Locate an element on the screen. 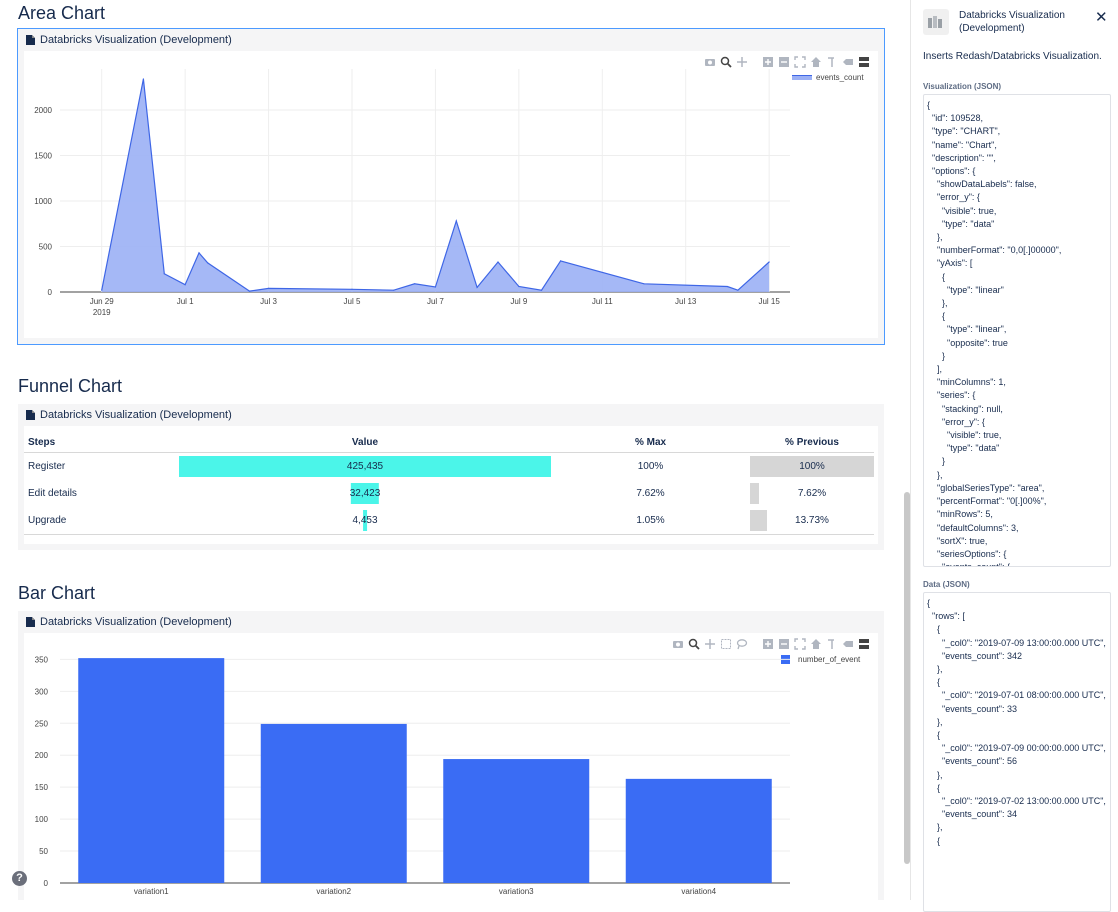 The width and height of the screenshot is (1118, 912). funnel-step-name: Edit details is located at coordinates (52, 493).